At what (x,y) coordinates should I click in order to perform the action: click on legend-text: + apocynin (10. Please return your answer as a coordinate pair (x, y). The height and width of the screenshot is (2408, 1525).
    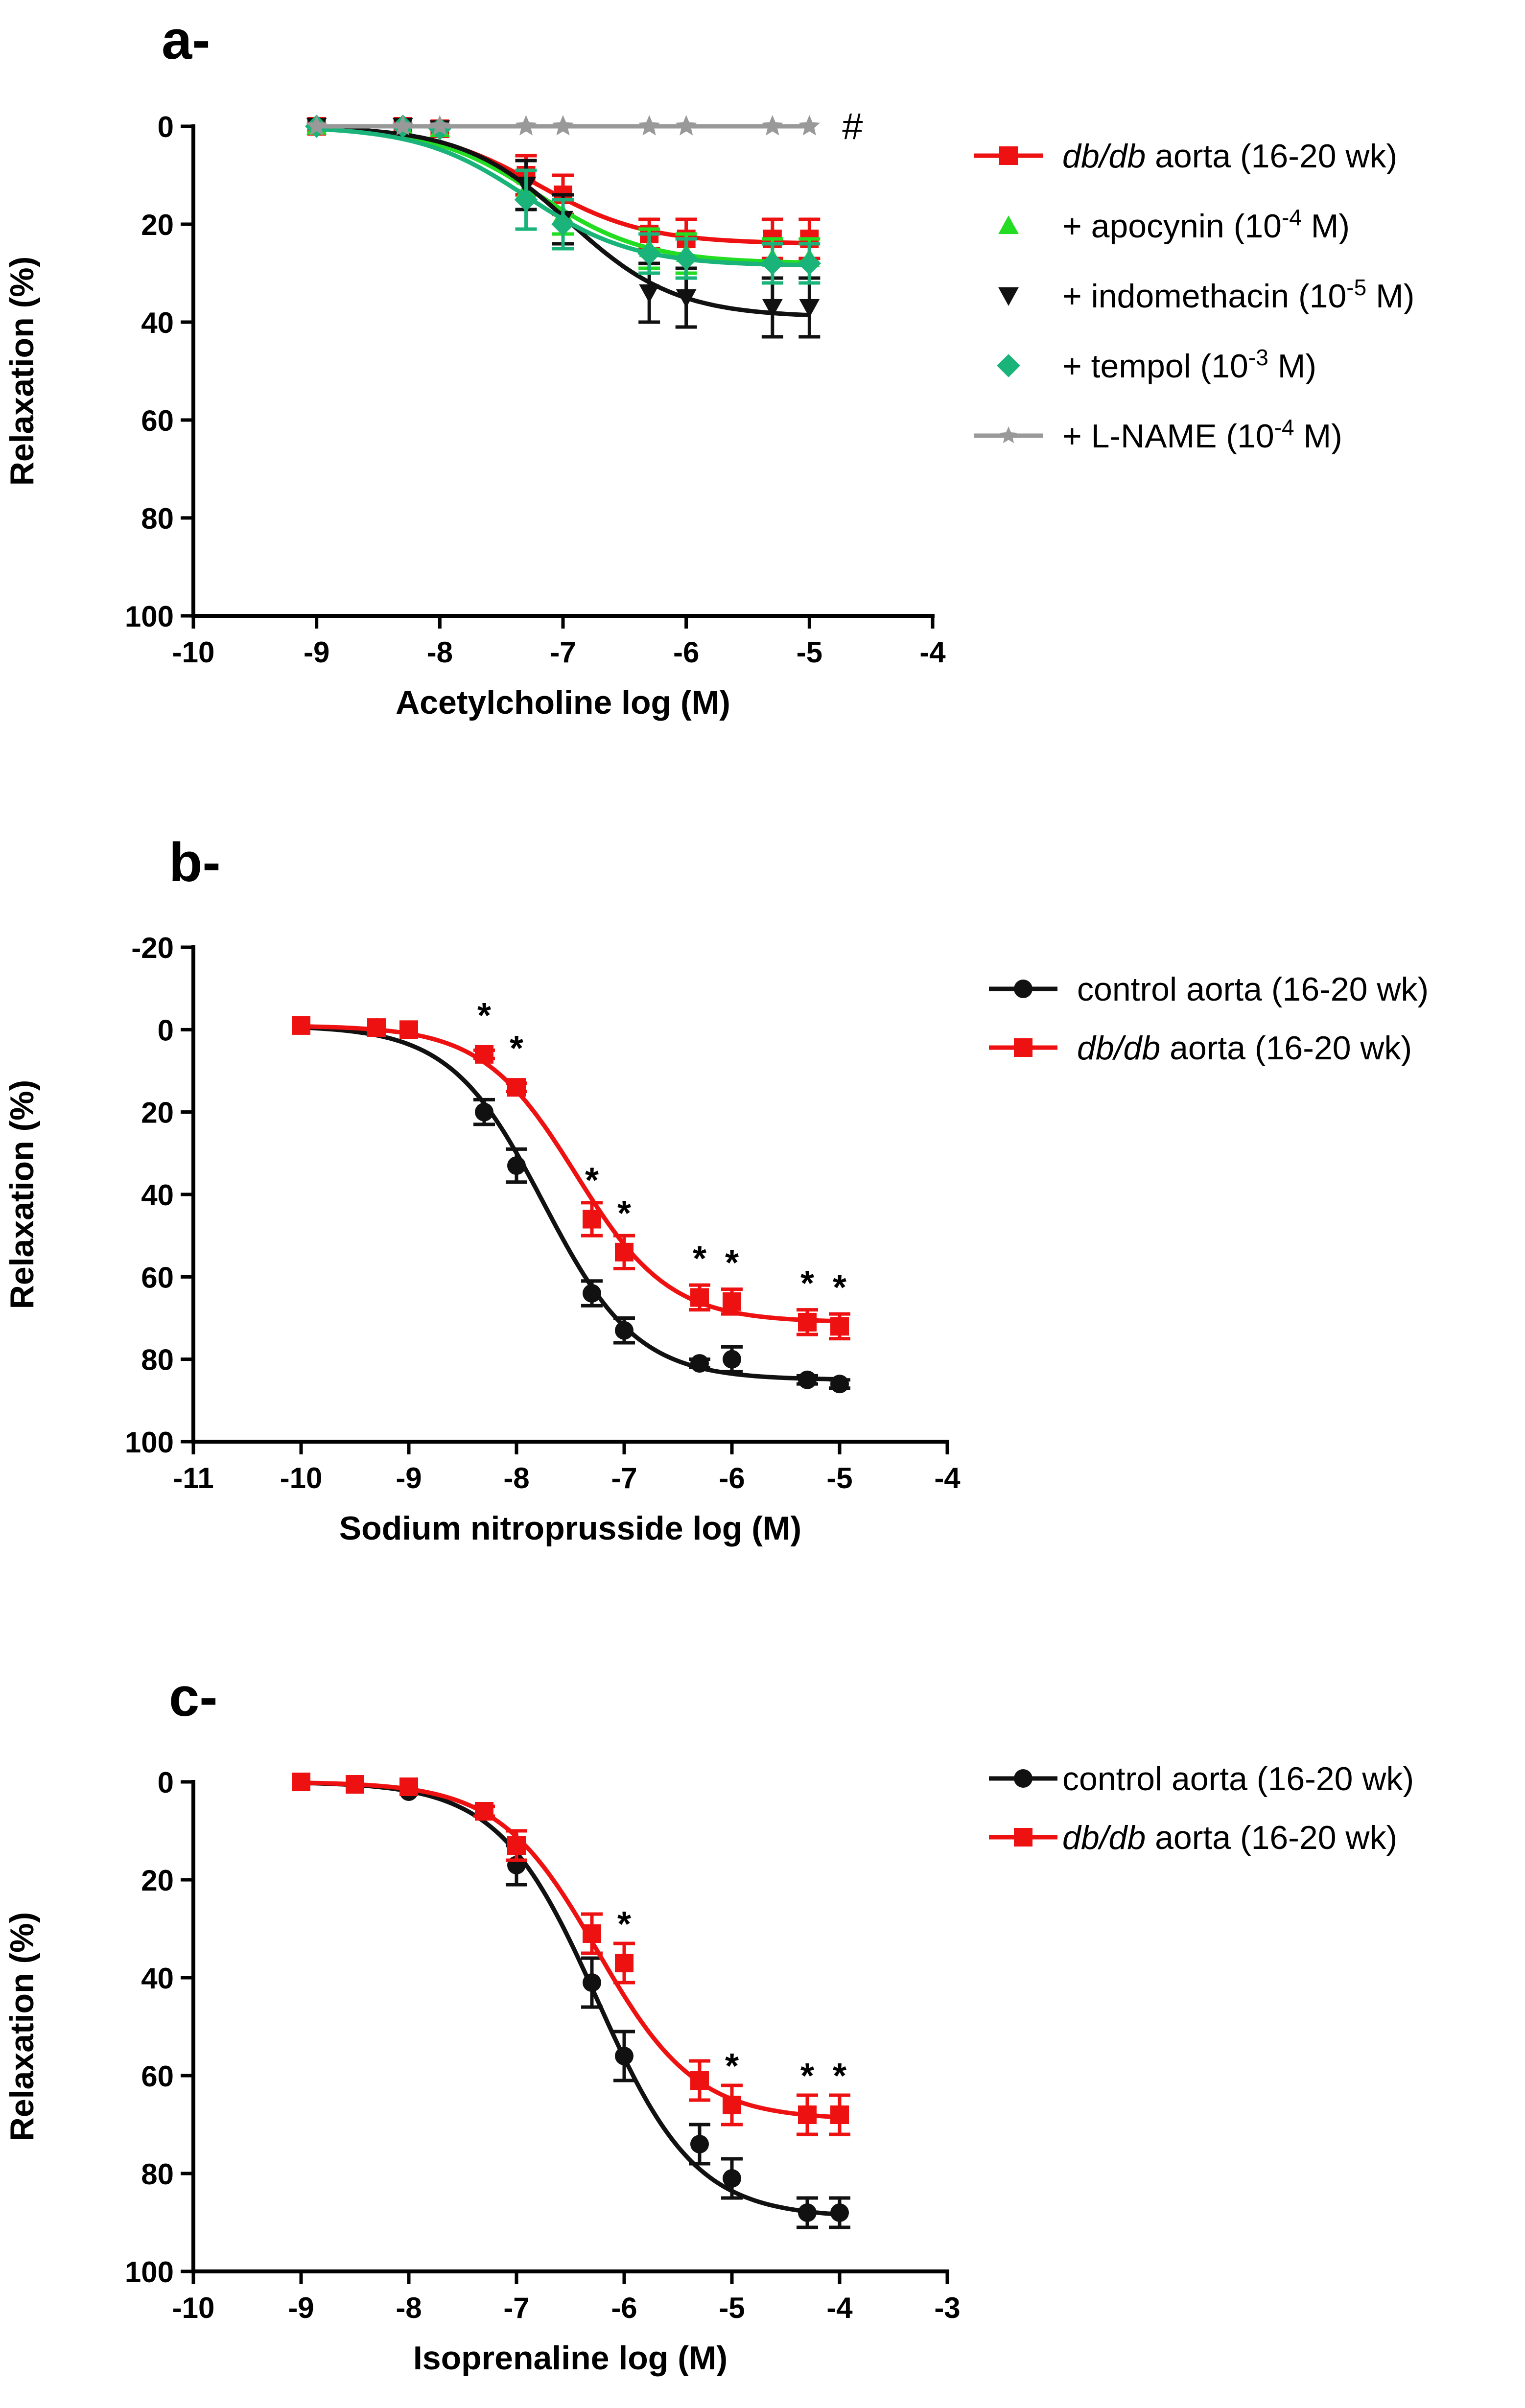
    Looking at the image, I should click on (1172, 226).